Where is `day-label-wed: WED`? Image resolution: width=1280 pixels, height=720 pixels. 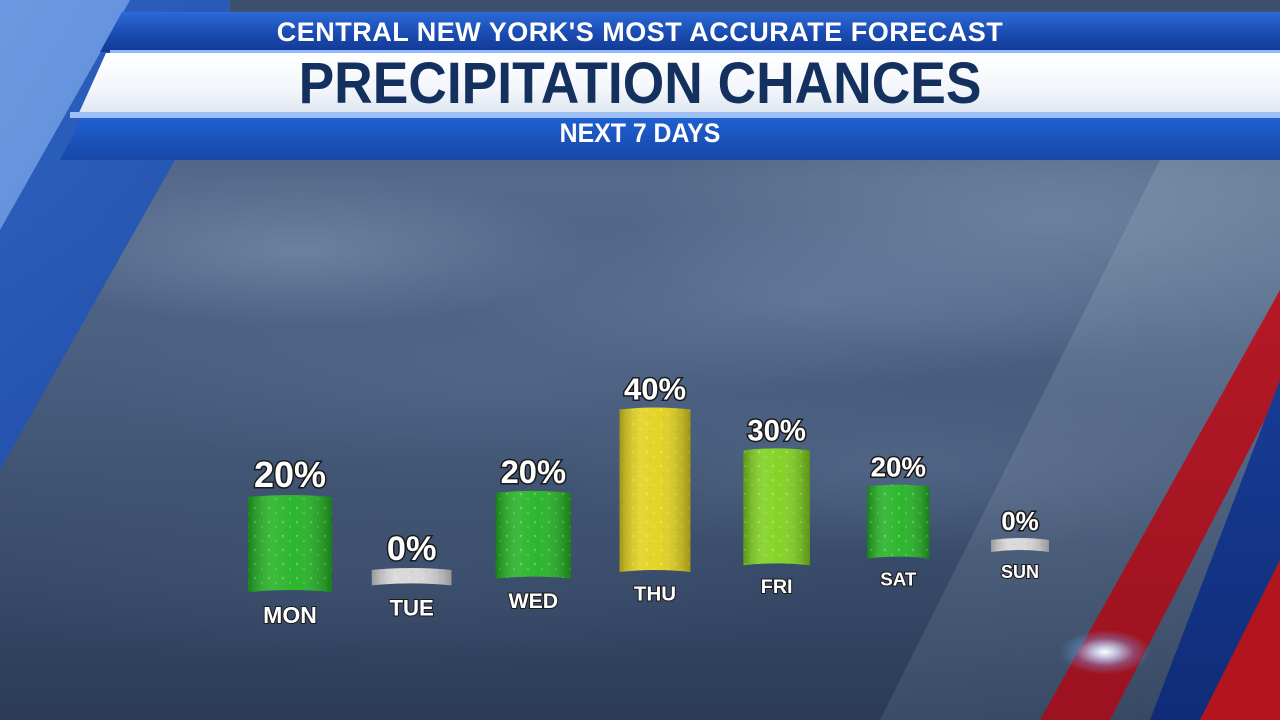 day-label-wed: WED is located at coordinates (533, 601).